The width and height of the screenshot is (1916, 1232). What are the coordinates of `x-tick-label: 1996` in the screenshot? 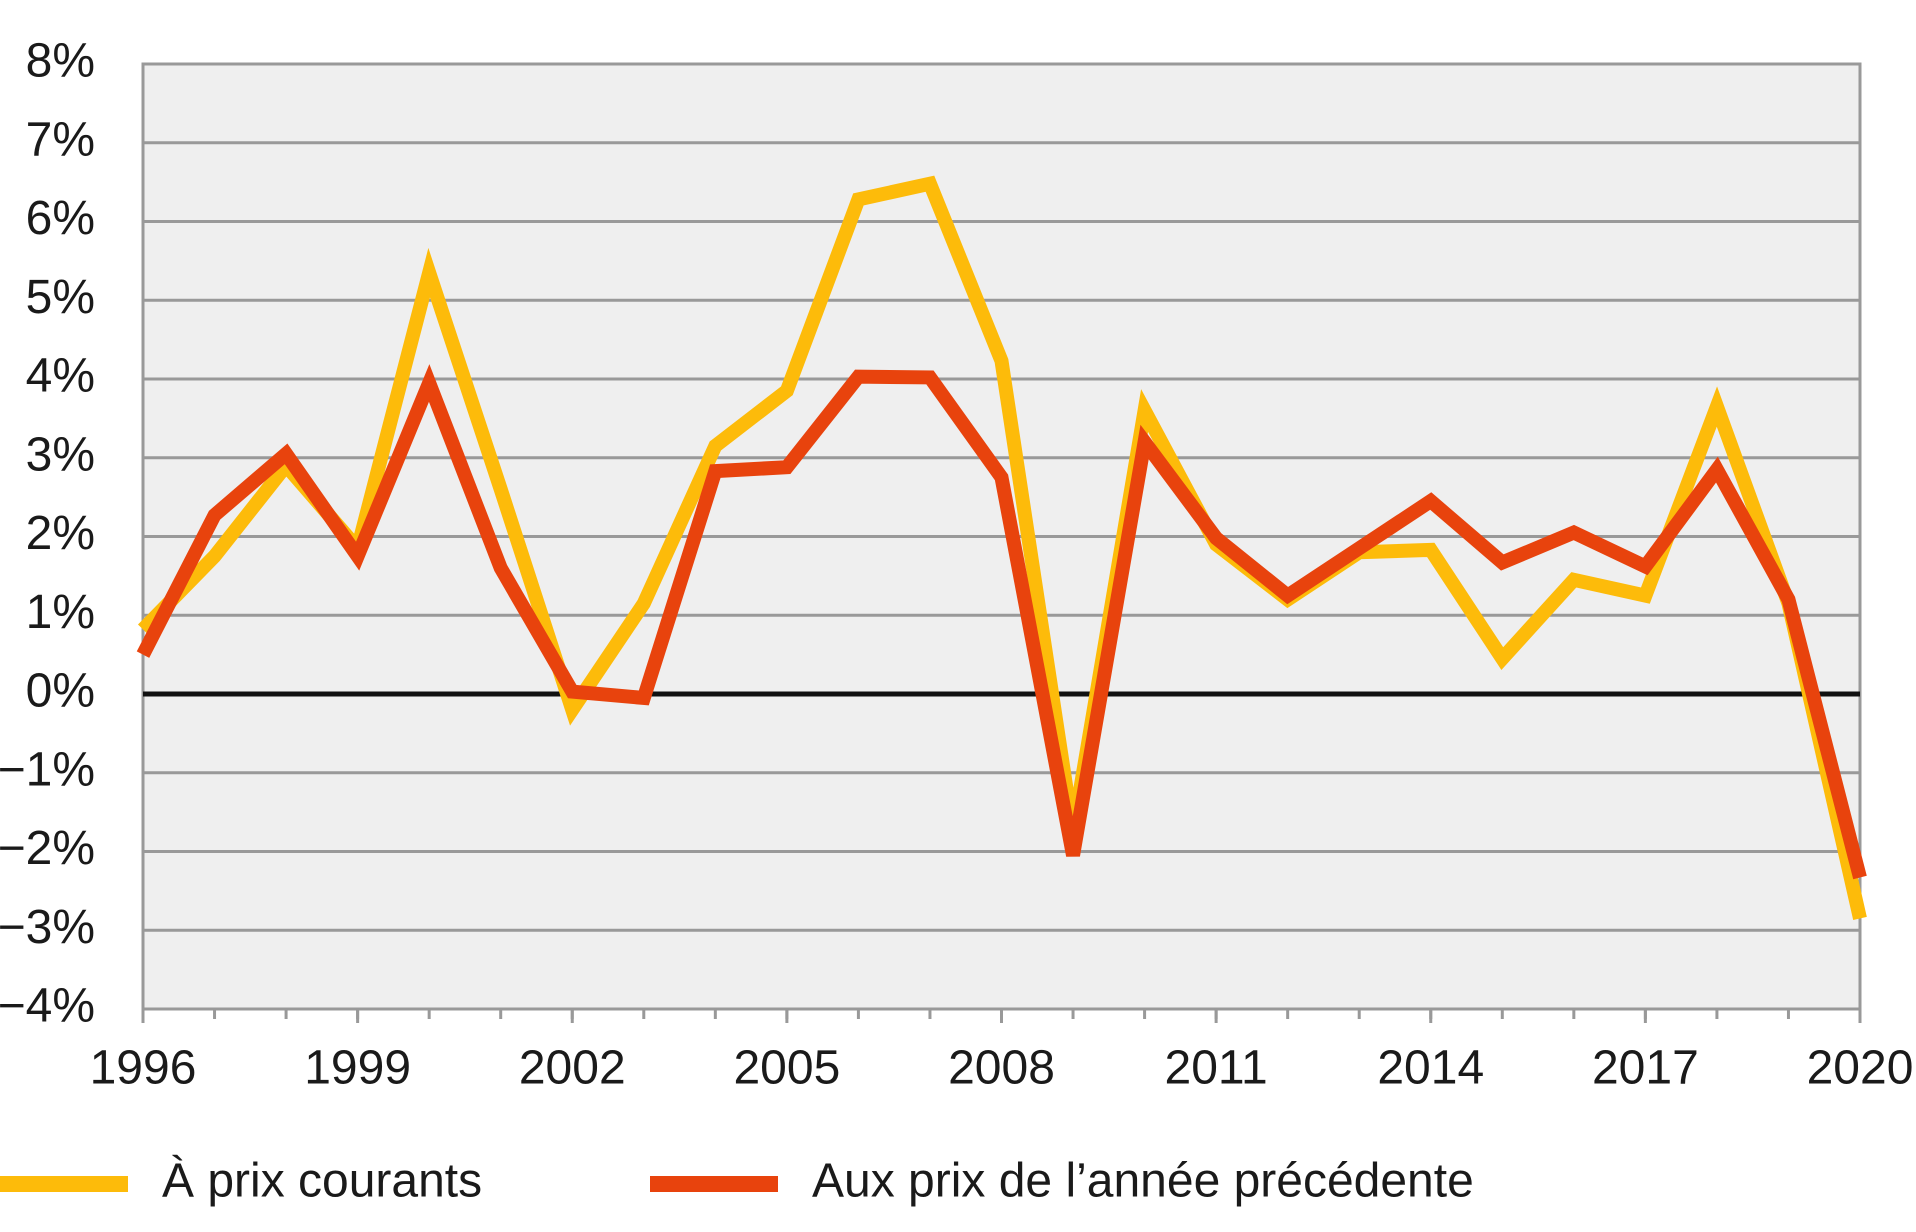 It's located at (143, 1068).